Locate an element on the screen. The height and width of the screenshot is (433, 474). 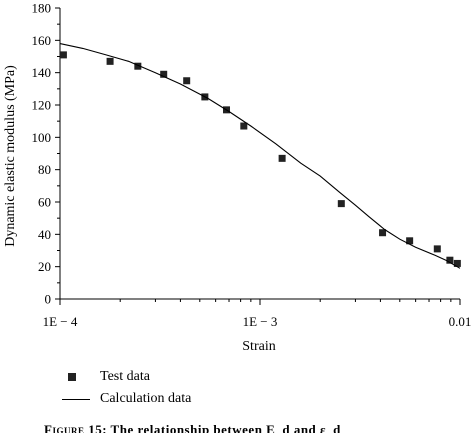
legend-label: Calculation data is located at coordinates (146, 398).